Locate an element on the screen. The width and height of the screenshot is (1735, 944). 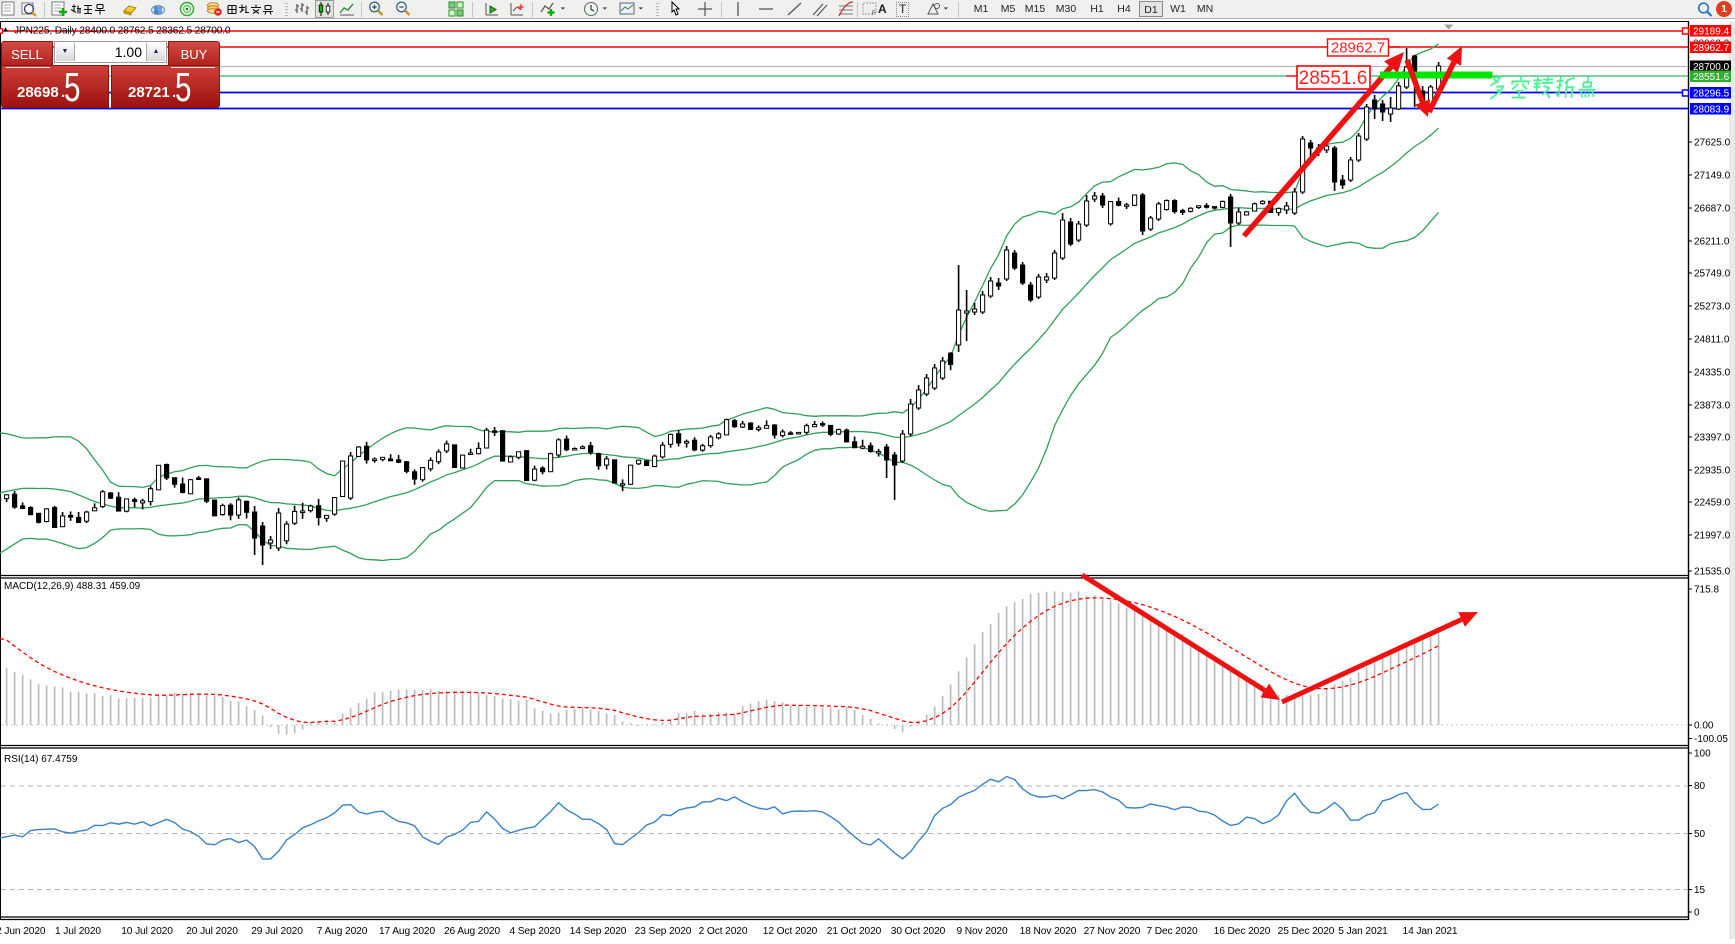
svg-text: 29189.4 is located at coordinates (1711, 32).